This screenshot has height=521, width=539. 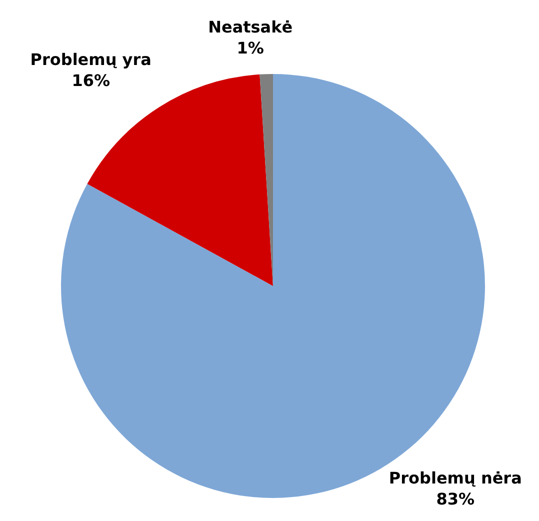 What do you see at coordinates (91, 80) in the screenshot?
I see `data-label: 16%` at bounding box center [91, 80].